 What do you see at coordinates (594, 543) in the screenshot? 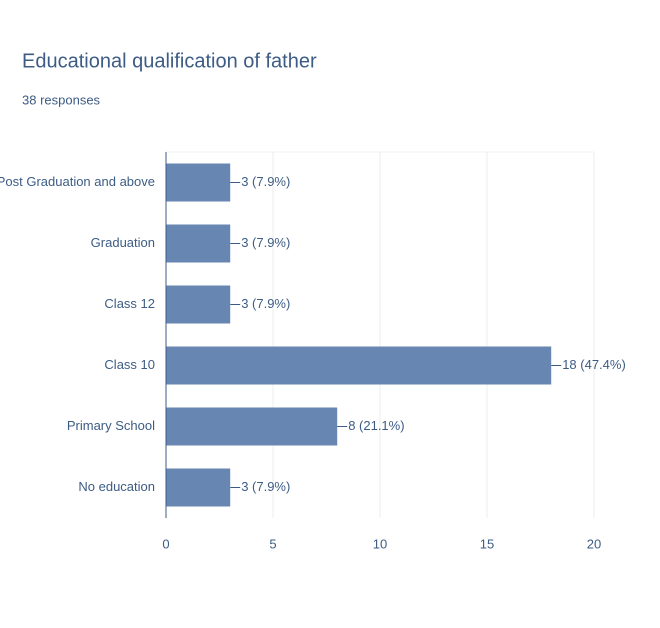
I see `x-tick-label: 20` at bounding box center [594, 543].